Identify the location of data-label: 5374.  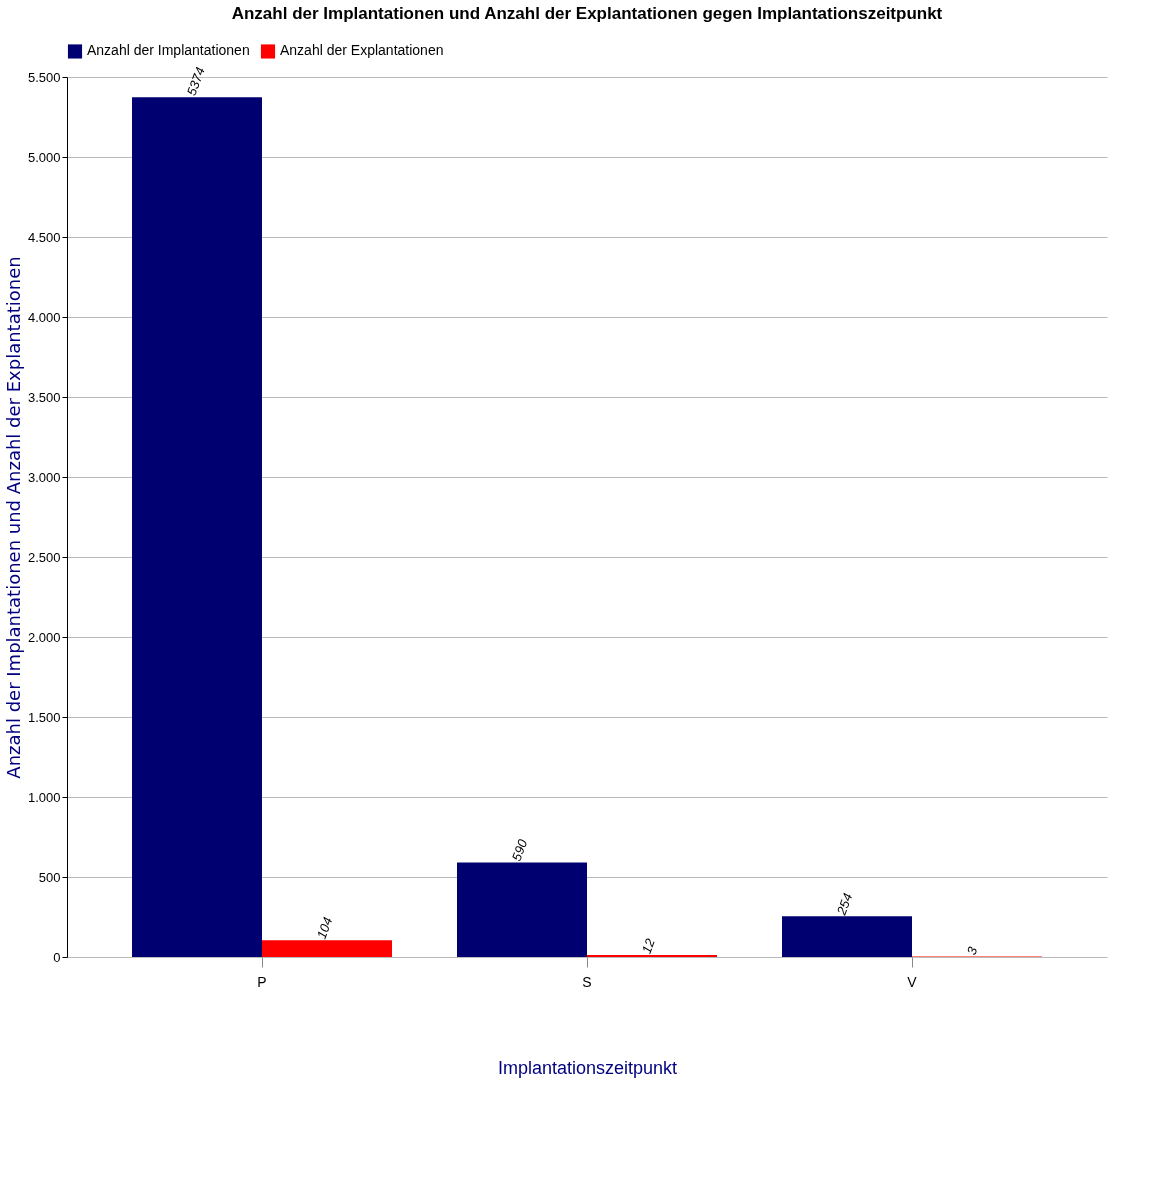
(195, 81).